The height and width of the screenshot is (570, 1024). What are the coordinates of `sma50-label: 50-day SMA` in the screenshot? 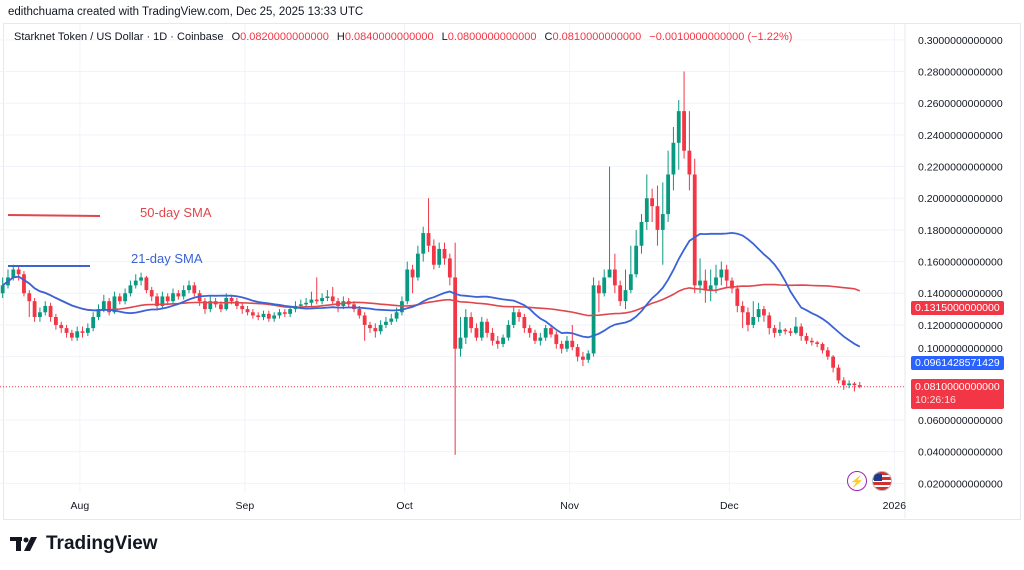 It's located at (176, 212).